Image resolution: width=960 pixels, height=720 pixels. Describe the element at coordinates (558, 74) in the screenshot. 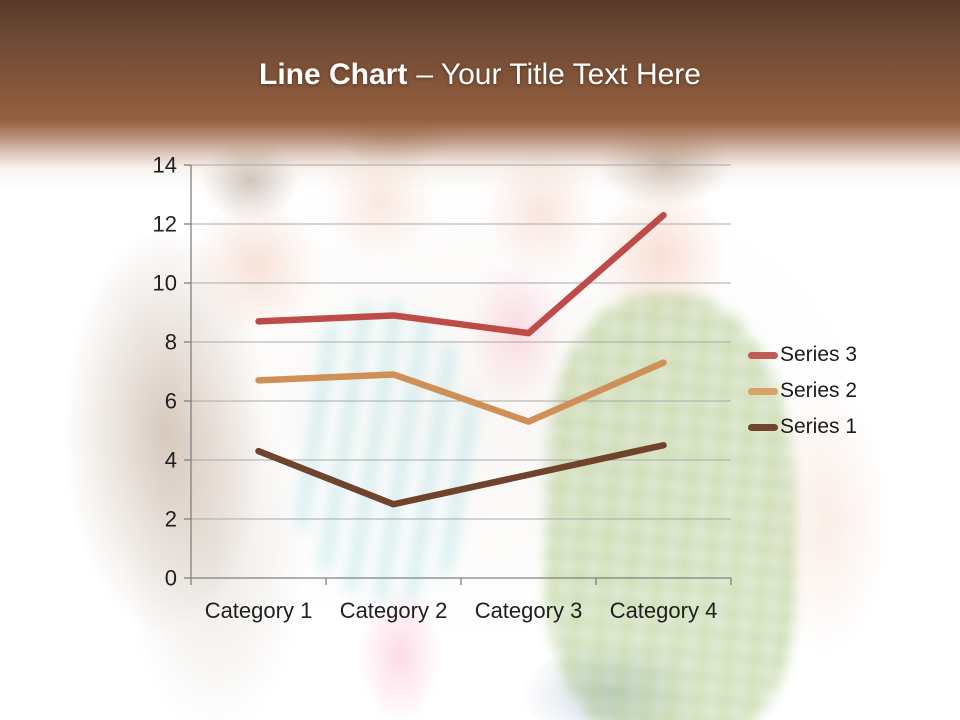

I see `slide-title-rest: – Your Title Text Here` at that location.